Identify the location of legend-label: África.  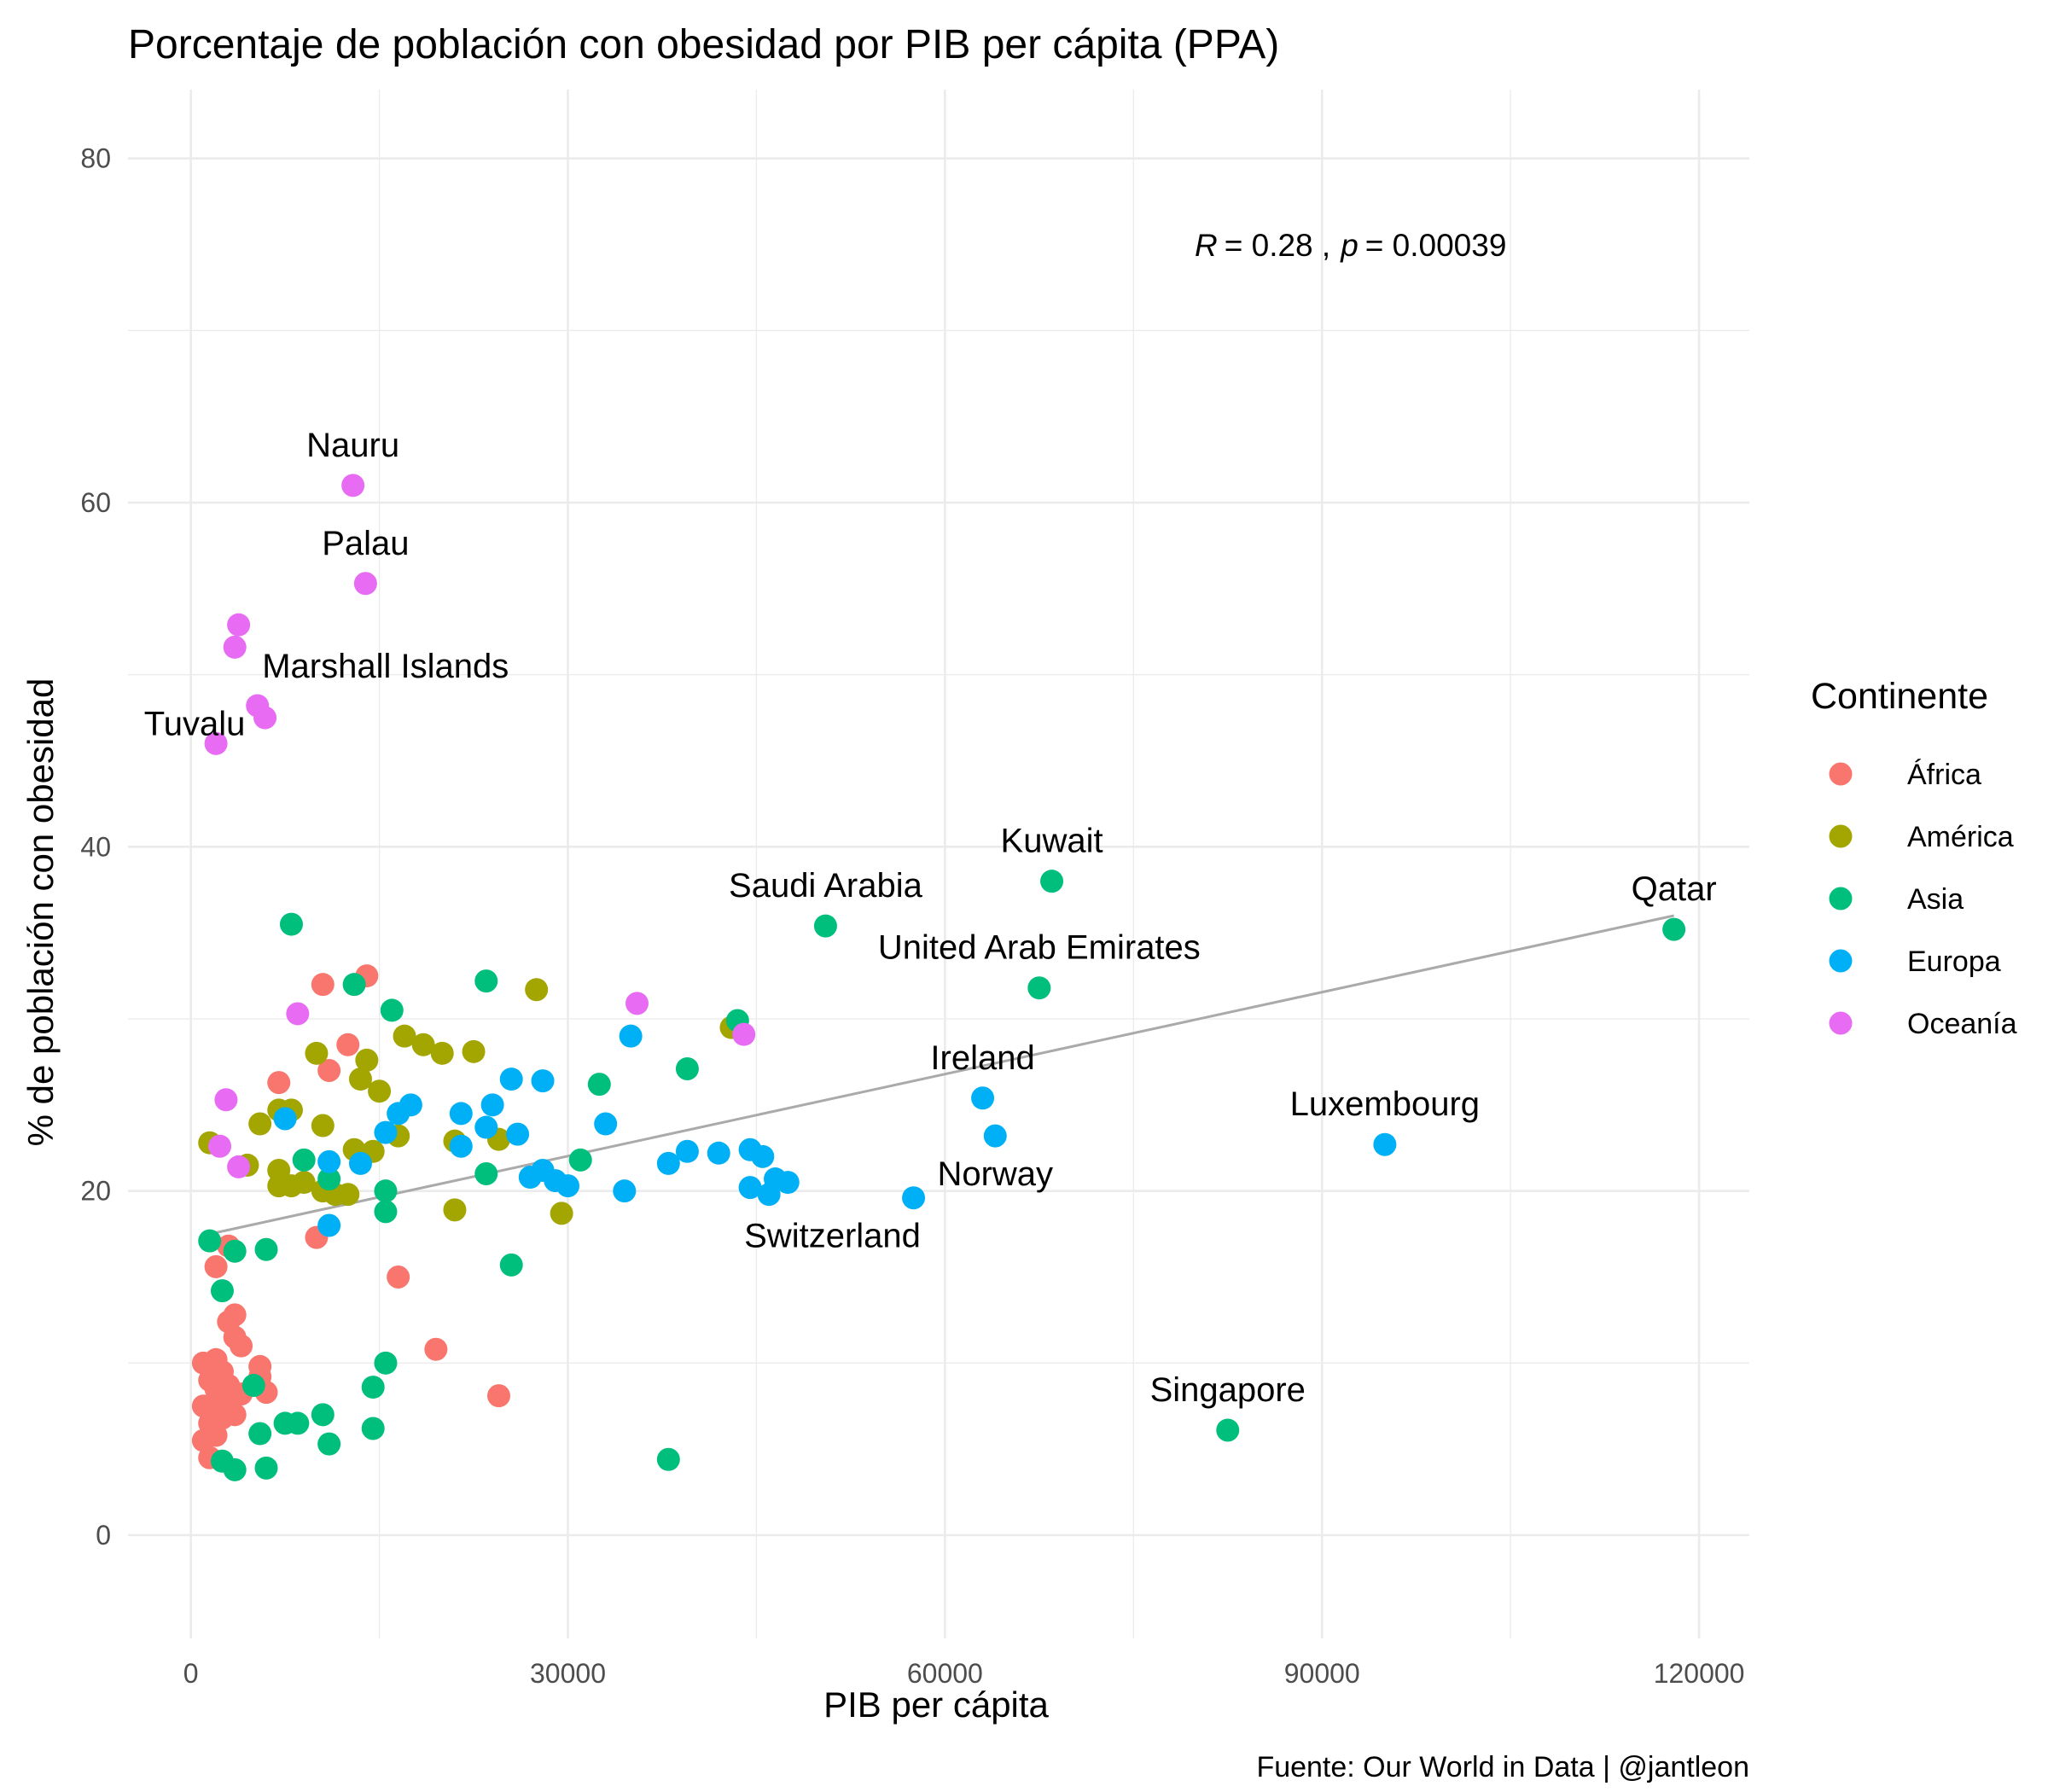
(1944, 775).